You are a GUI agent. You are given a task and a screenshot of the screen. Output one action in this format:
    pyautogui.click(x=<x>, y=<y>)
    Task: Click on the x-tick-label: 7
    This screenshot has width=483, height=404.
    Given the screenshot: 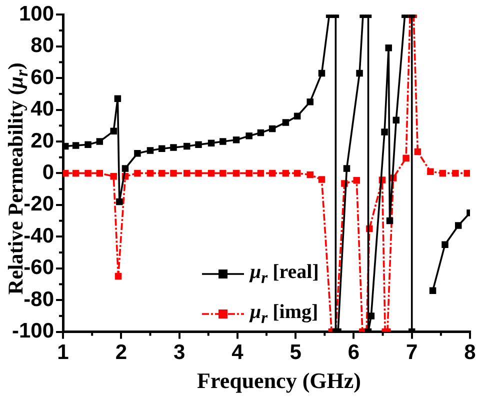 What is the action you would take?
    pyautogui.click(x=412, y=352)
    